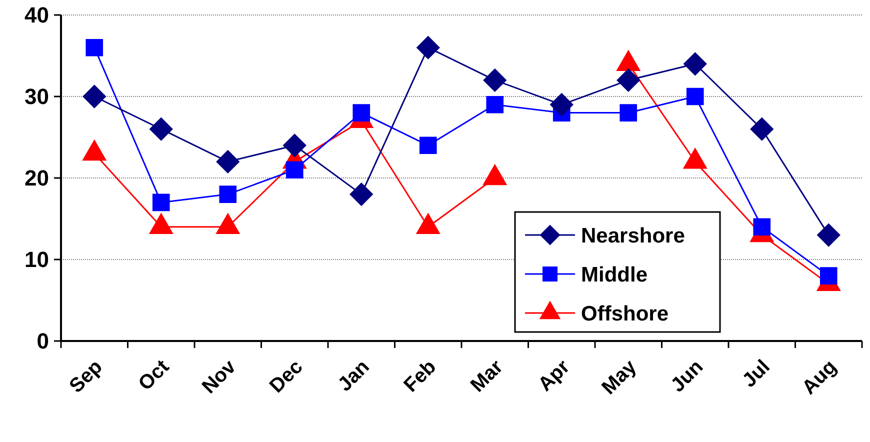 The image size is (870, 442). What do you see at coordinates (36, 97) in the screenshot?
I see `y-tick-label: 30` at bounding box center [36, 97].